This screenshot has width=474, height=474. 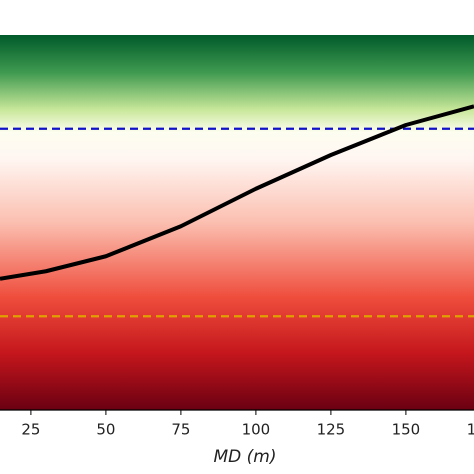 I want to click on x-tick-label: 175, so click(x=470, y=430).